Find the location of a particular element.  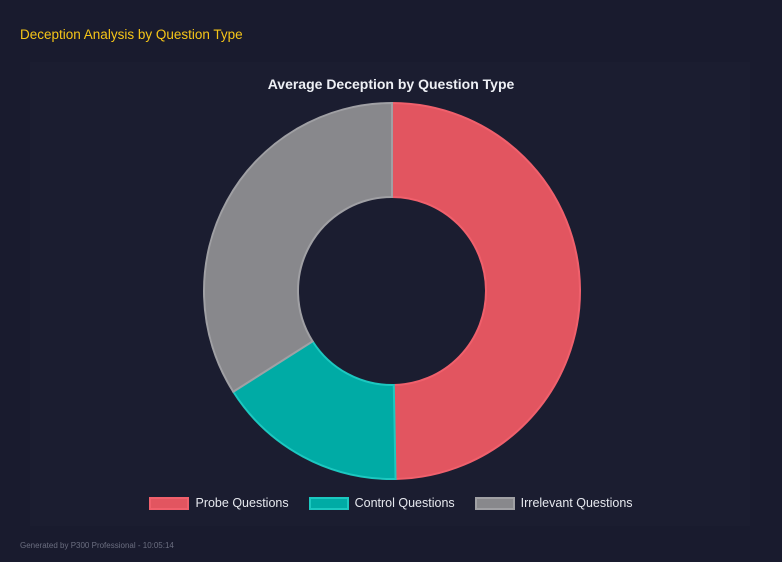

donut-slice-control-questions is located at coordinates (314, 409).